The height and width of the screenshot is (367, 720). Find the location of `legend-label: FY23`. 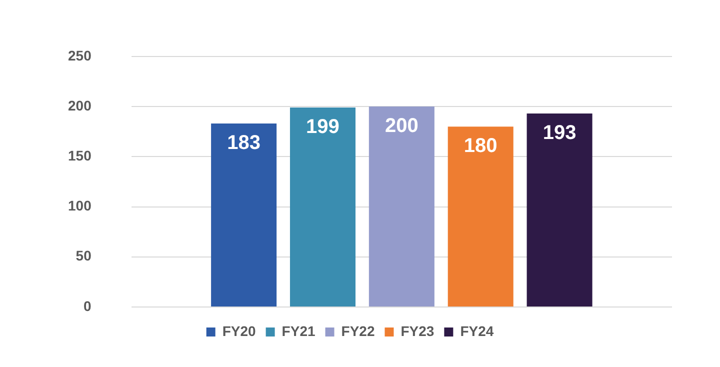

legend-label: FY23 is located at coordinates (417, 330).